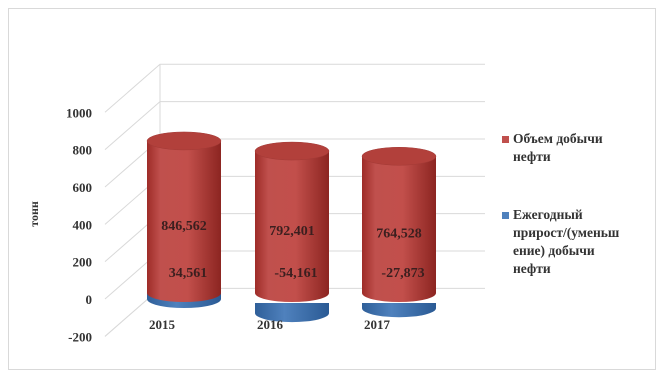 The height and width of the screenshot is (374, 658). I want to click on bar-volume-top-2015, so click(184, 141).